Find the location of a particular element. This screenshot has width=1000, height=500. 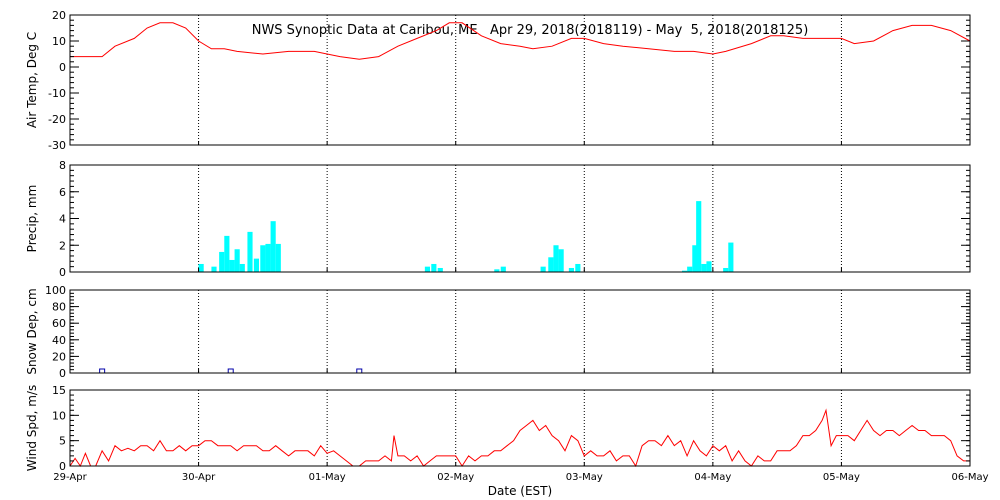

air-temp-y-tick-label: 10 is located at coordinates (59, 41).